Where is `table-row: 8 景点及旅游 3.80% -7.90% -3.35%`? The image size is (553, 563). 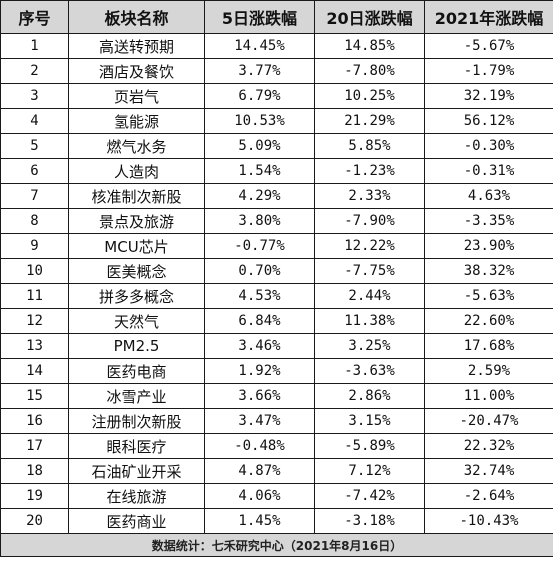 table-row: 8 景点及旅游 3.80% -7.90% -3.35% is located at coordinates (276, 221).